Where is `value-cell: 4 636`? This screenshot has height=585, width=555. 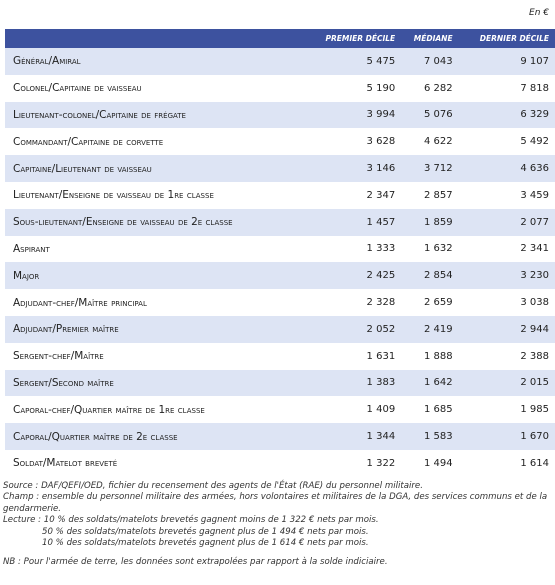 value-cell: 4 636 is located at coordinates (506, 168).